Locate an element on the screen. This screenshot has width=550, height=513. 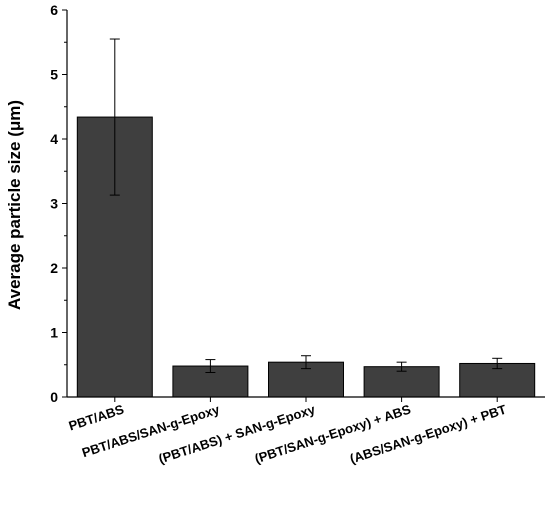
y-axis-label: Average particle size (μm) is located at coordinates (14, 205).